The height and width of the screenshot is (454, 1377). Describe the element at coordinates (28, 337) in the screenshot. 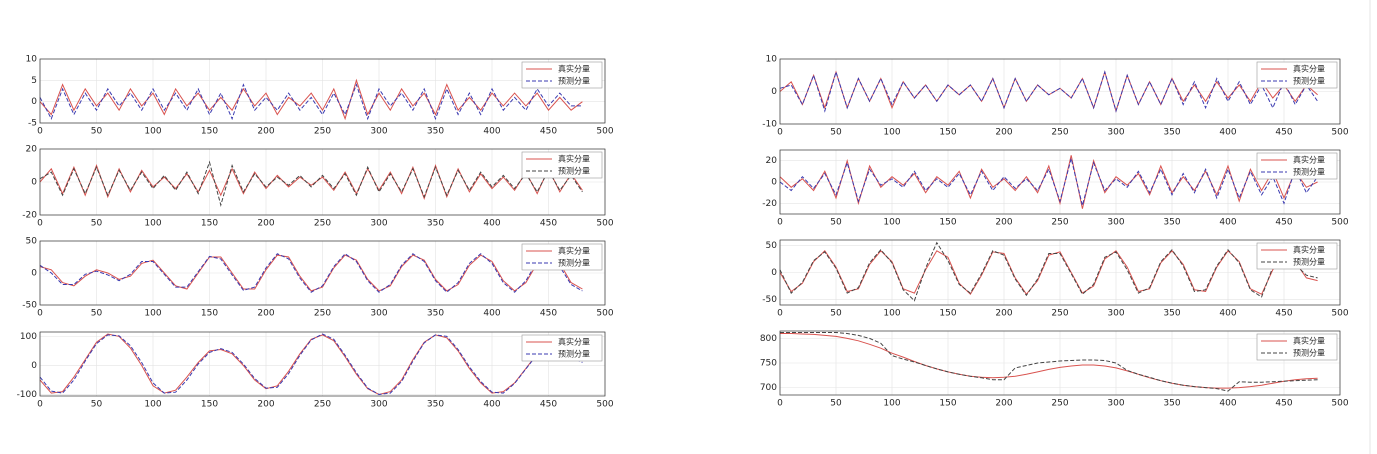

I see `y-tick-label: 100` at that location.